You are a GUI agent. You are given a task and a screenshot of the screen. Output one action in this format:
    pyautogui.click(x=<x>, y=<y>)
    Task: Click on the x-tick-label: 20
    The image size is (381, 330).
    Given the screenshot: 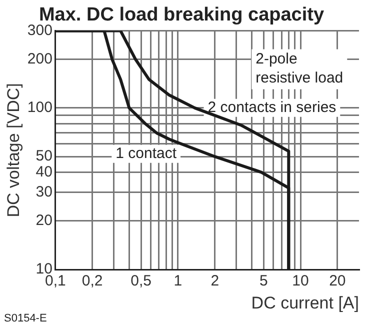 What is the action you would take?
    pyautogui.click(x=337, y=281)
    